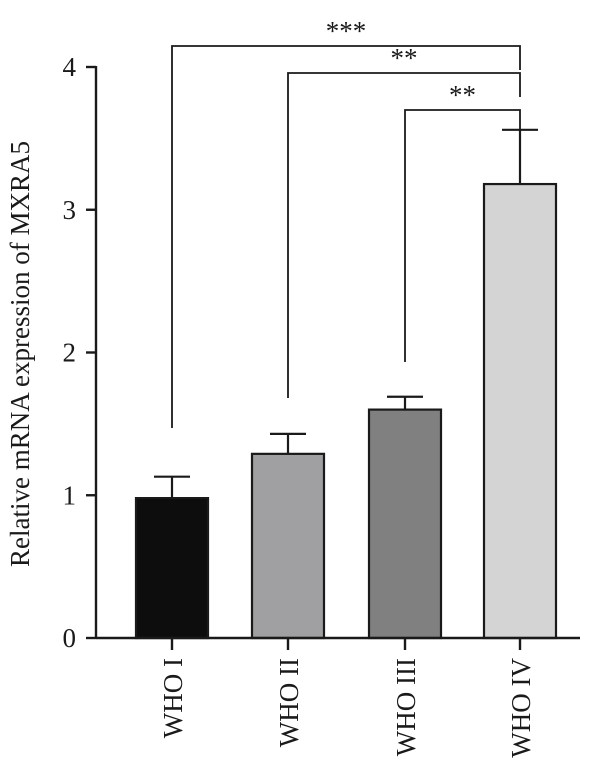 The height and width of the screenshot is (779, 600). Describe the element at coordinates (20, 354) in the screenshot. I see `y-axis-title: Relative mRNA expression of MXRA5` at that location.